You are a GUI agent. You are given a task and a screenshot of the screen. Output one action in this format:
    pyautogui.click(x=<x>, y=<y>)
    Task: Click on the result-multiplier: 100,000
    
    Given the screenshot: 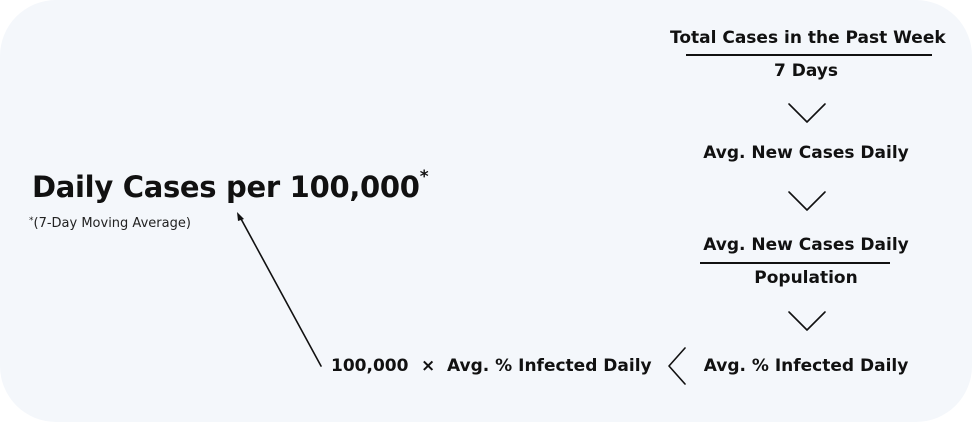 What is the action you would take?
    pyautogui.click(x=370, y=366)
    